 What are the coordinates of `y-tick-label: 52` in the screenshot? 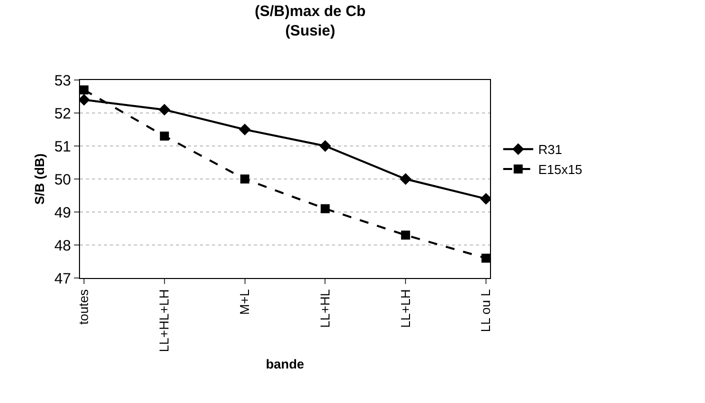 It's located at (62, 113).